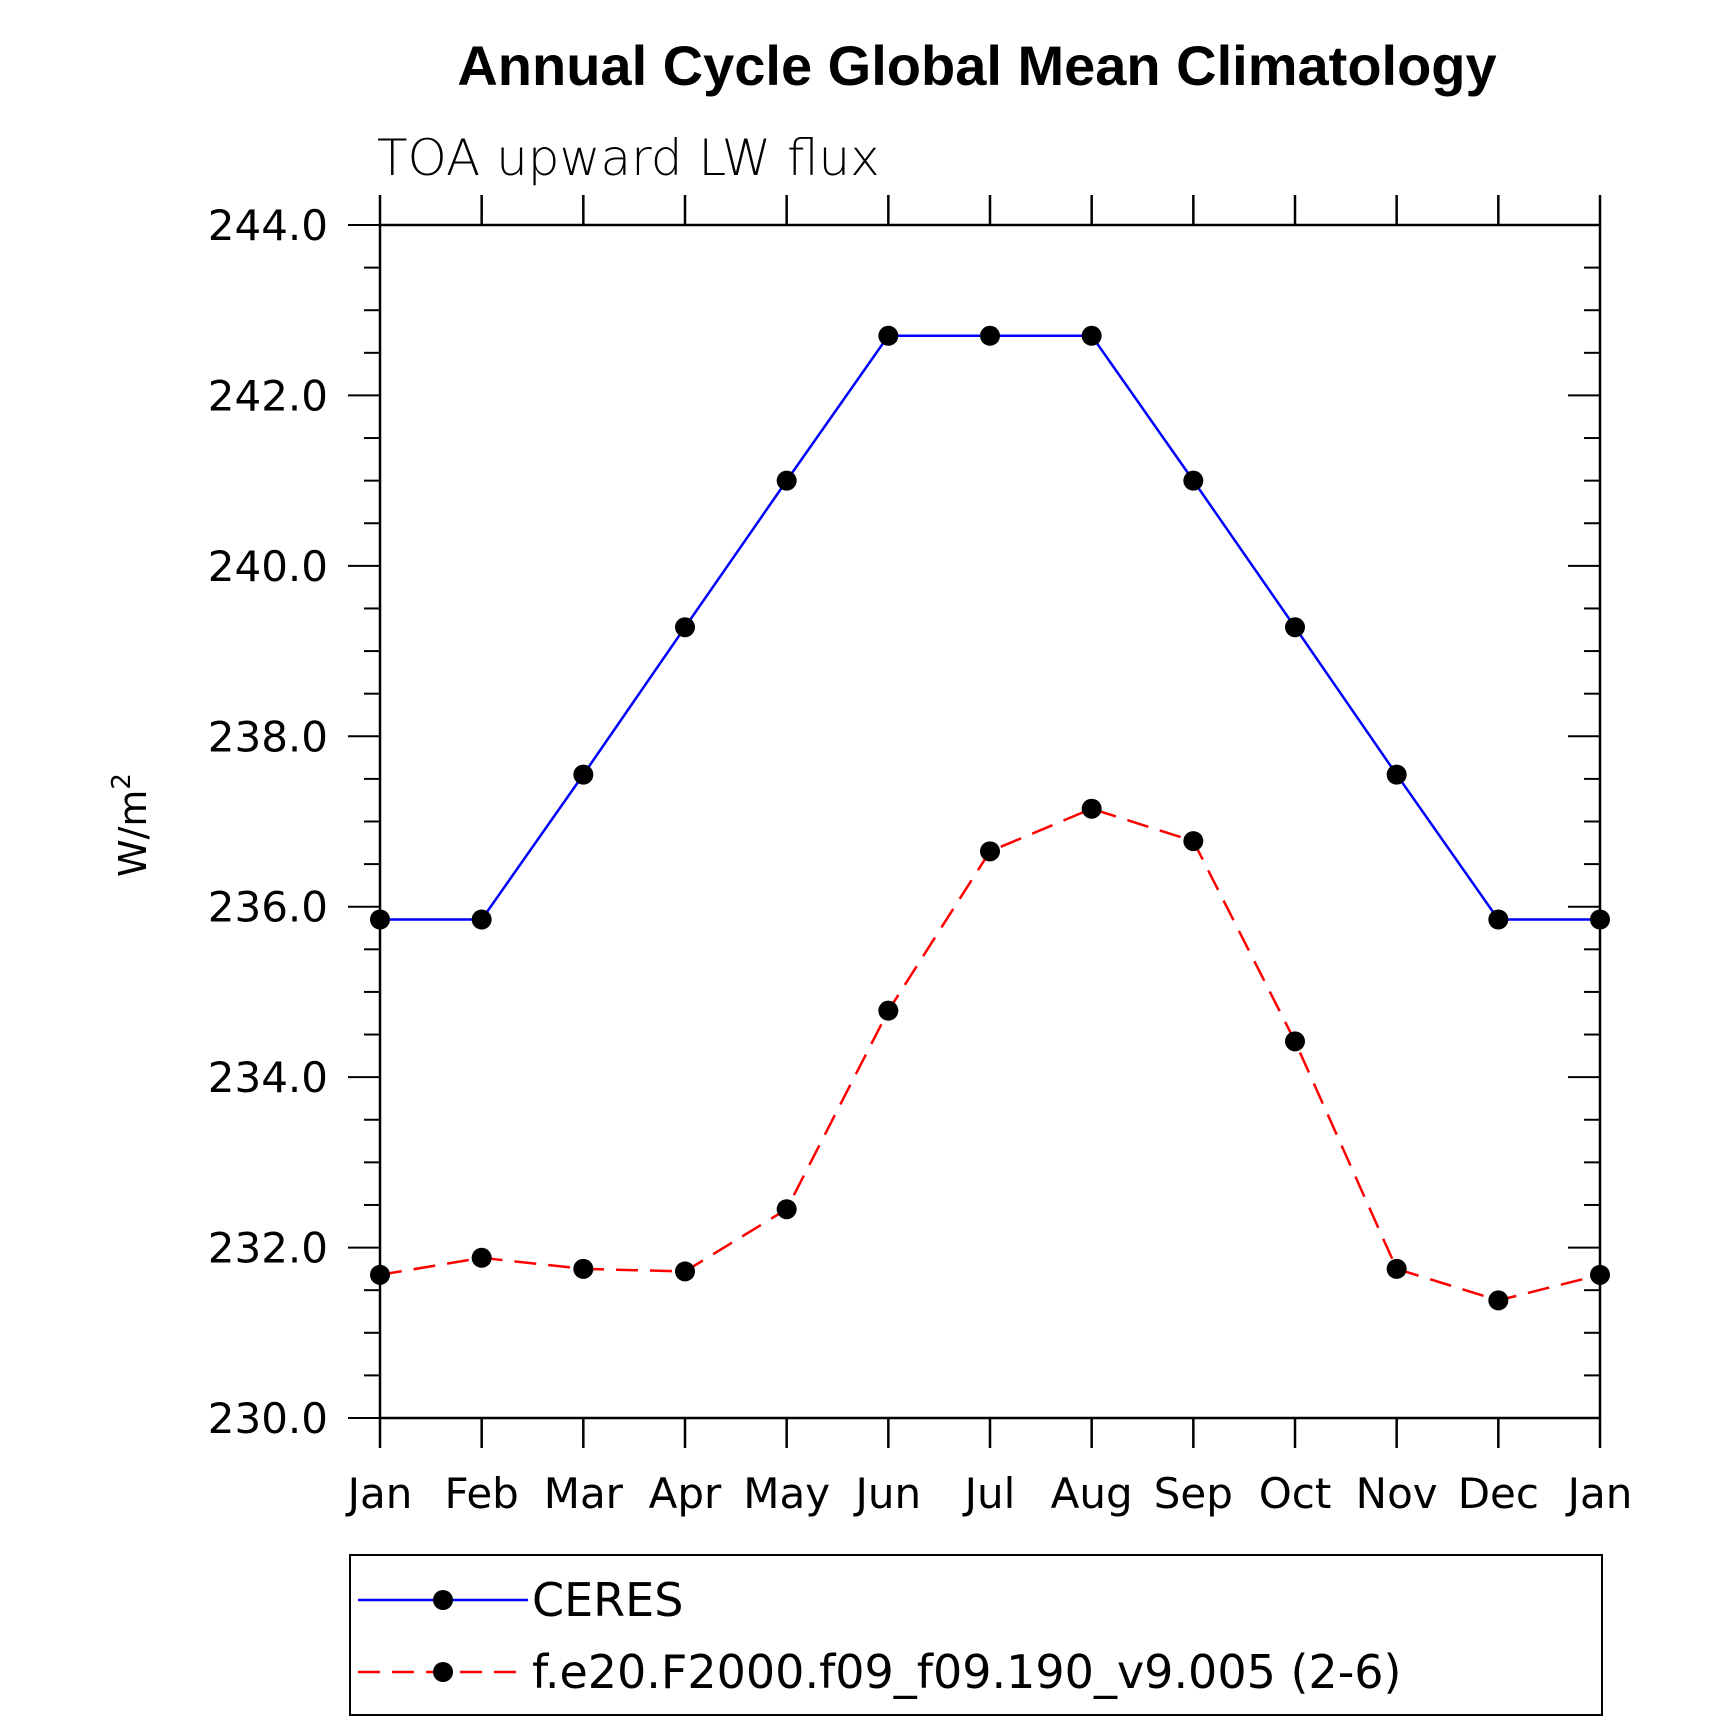  What do you see at coordinates (268, 907) in the screenshot?
I see `y-tick-label: 236.0` at bounding box center [268, 907].